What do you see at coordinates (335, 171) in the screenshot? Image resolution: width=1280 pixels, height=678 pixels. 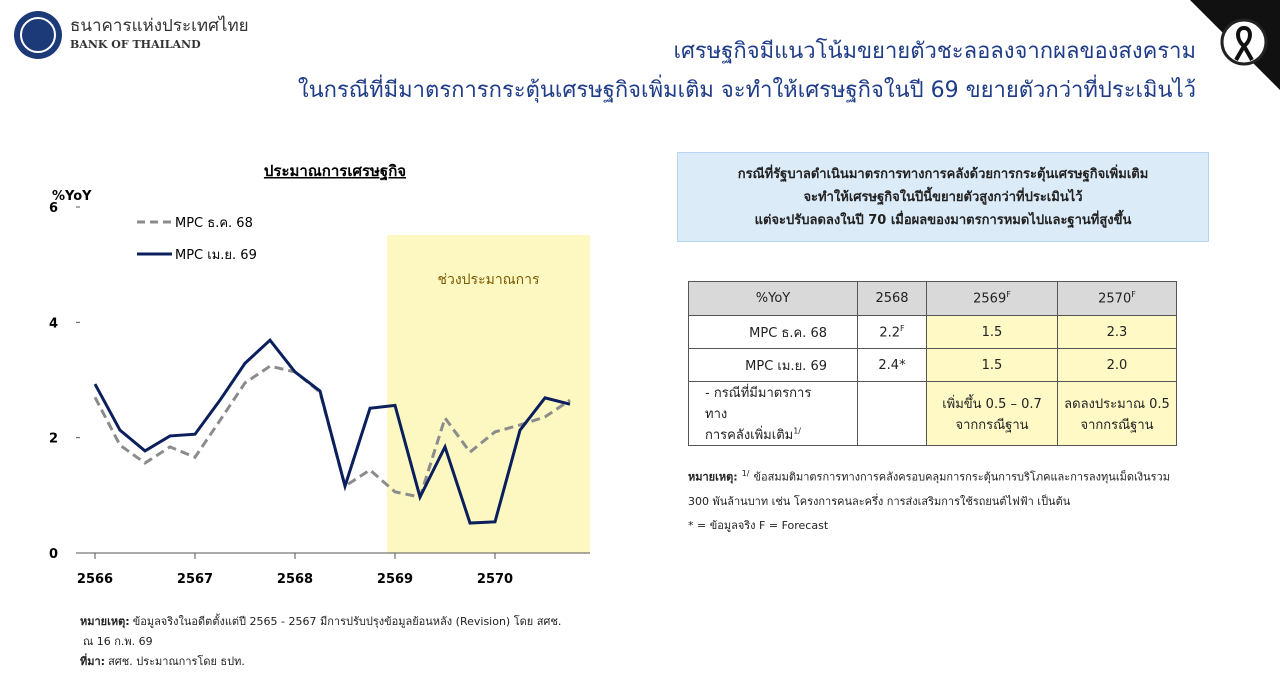 I see `chart-title: ประมาณการเศรษฐกิจ` at bounding box center [335, 171].